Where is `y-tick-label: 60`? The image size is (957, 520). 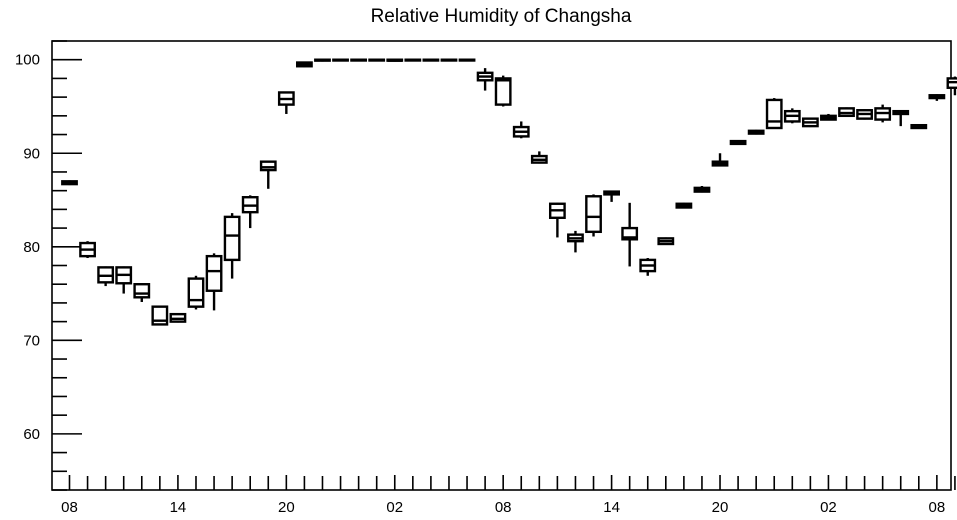
y-tick-label: 60 is located at coordinates (31, 434).